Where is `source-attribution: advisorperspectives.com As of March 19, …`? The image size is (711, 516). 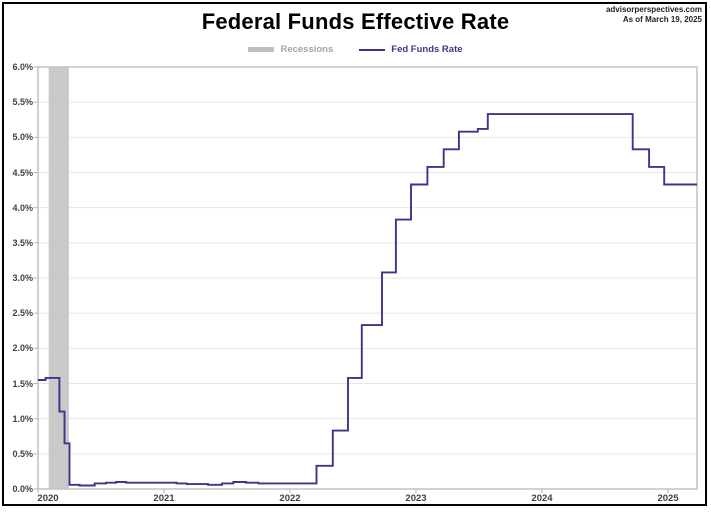 source-attribution: advisorperspectives.com As of March 19, … is located at coordinates (654, 15).